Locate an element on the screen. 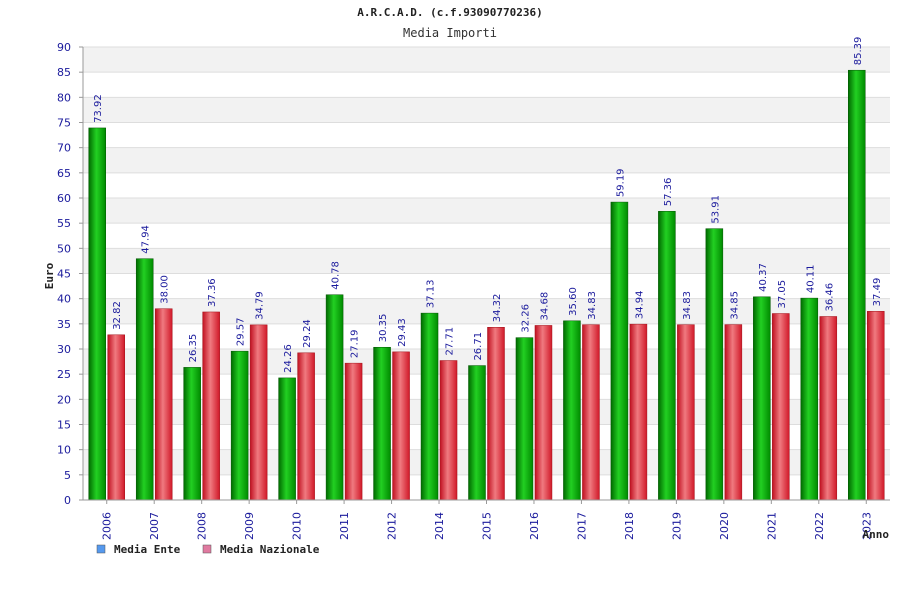 The width and height of the screenshot is (900, 600). x-tick-label: 2014 is located at coordinates (439, 526).